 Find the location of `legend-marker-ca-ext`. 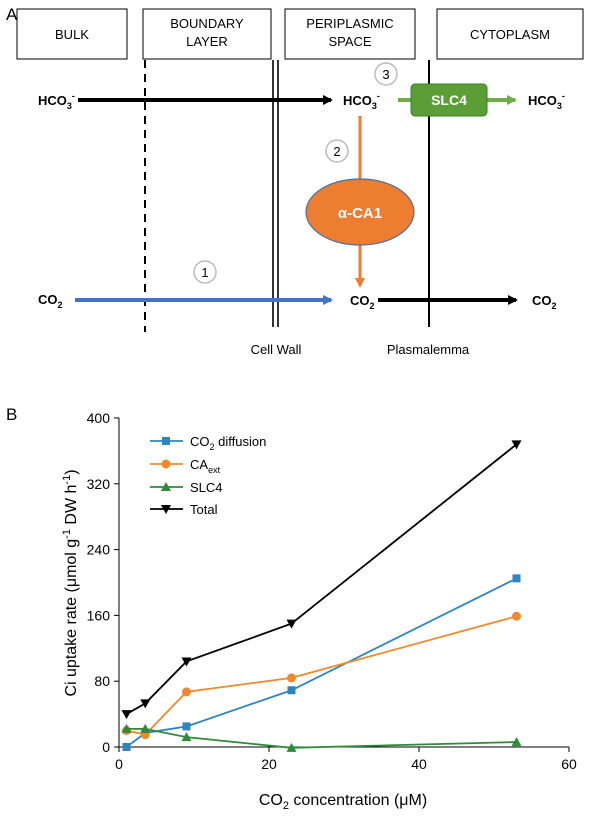

legend-marker-ca-ext is located at coordinates (166, 464).